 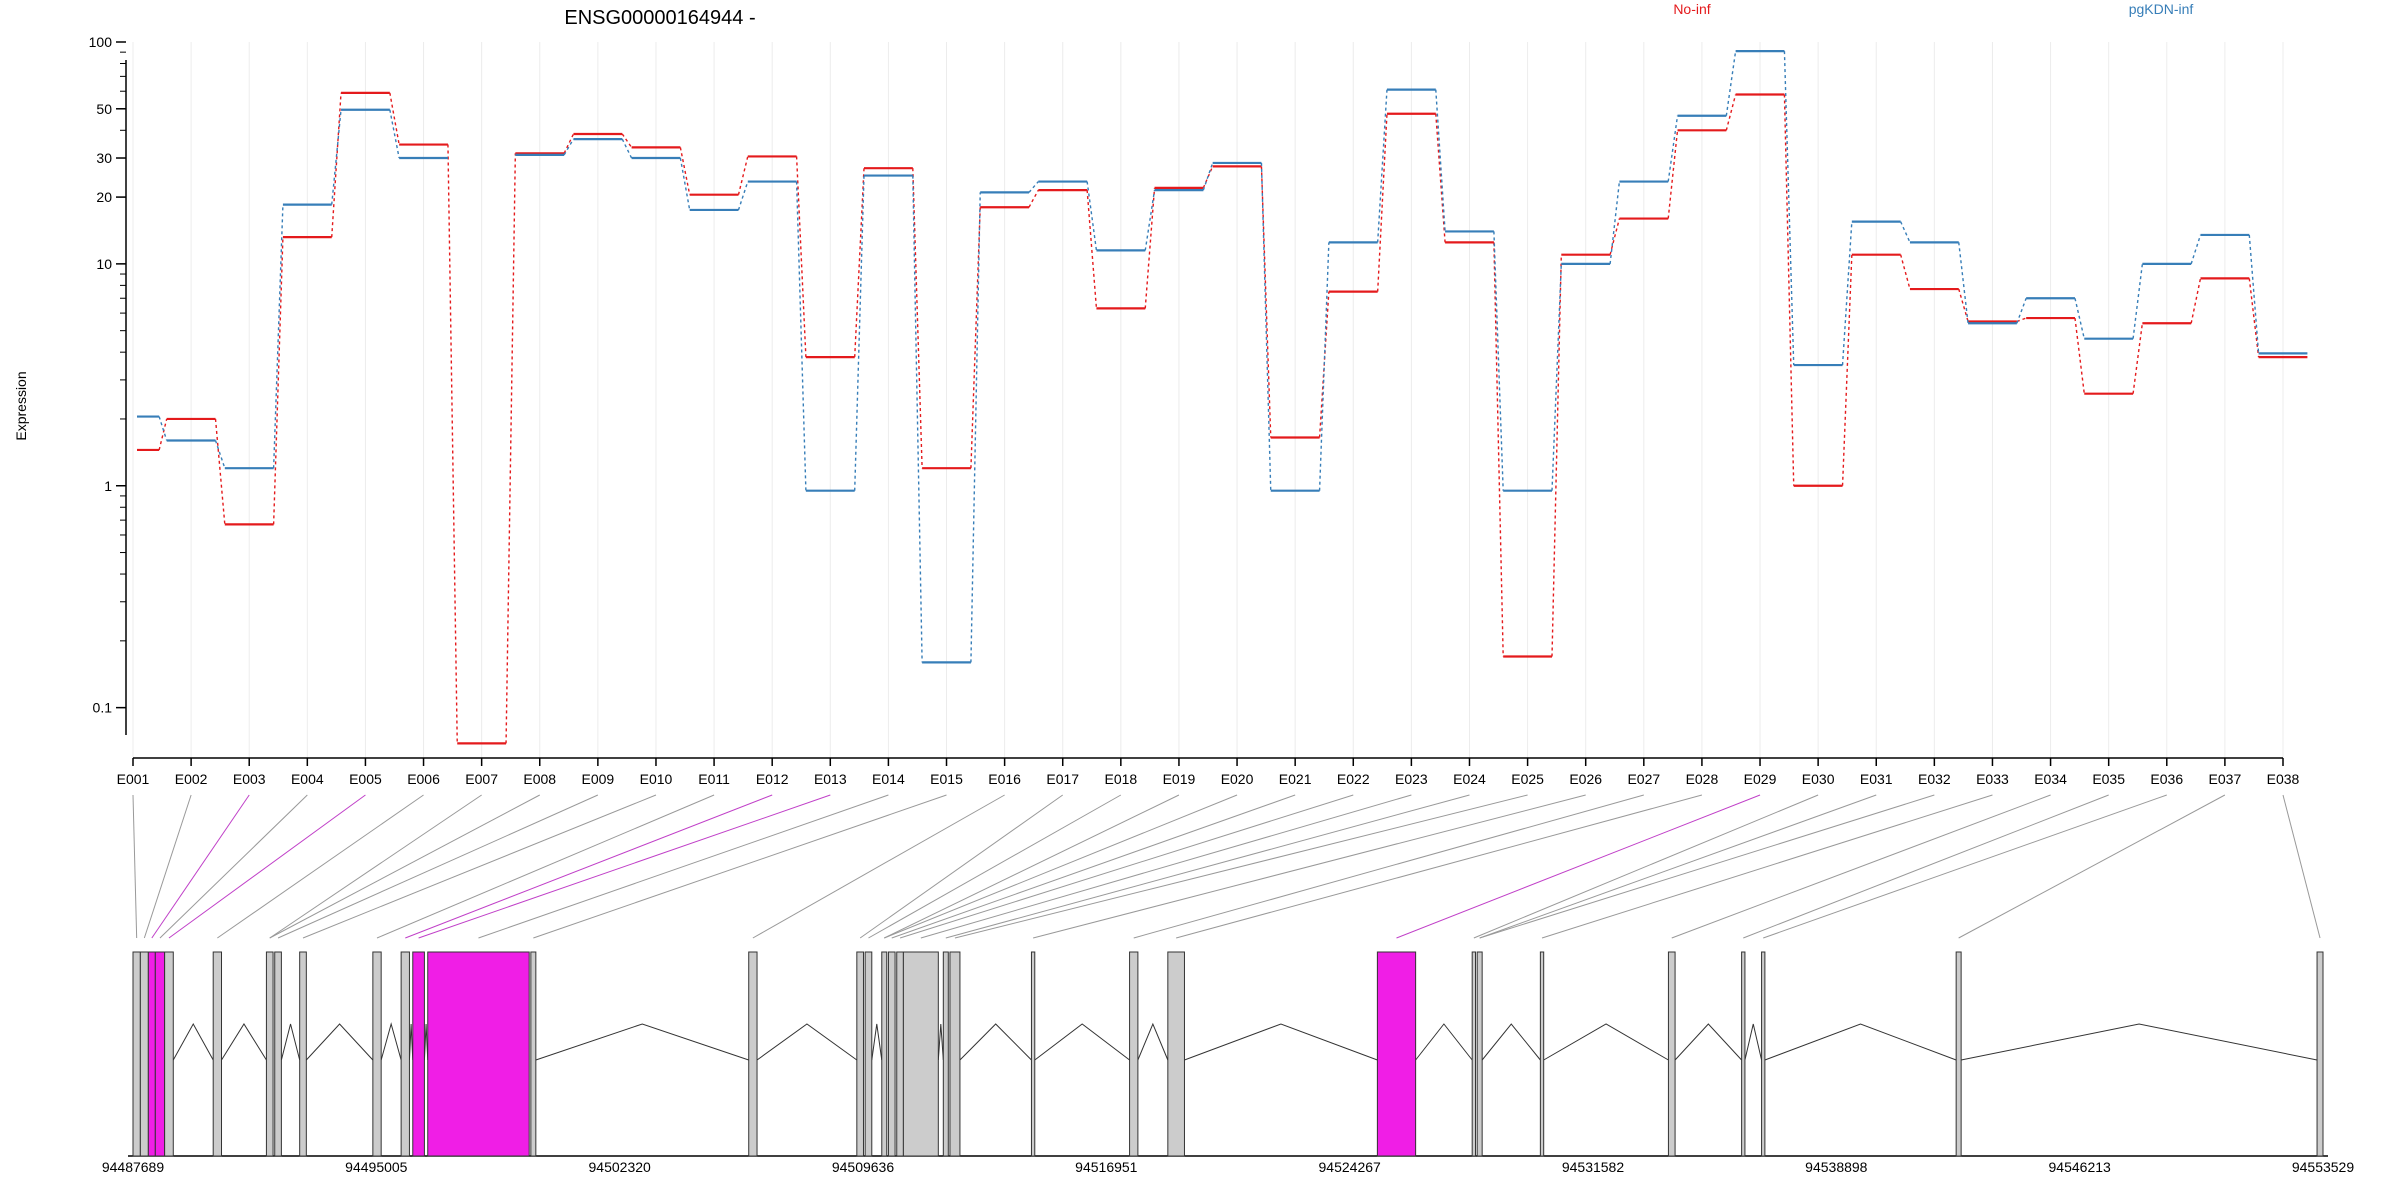 What do you see at coordinates (481, 779) in the screenshot?
I see `x-tick-label: E007` at bounding box center [481, 779].